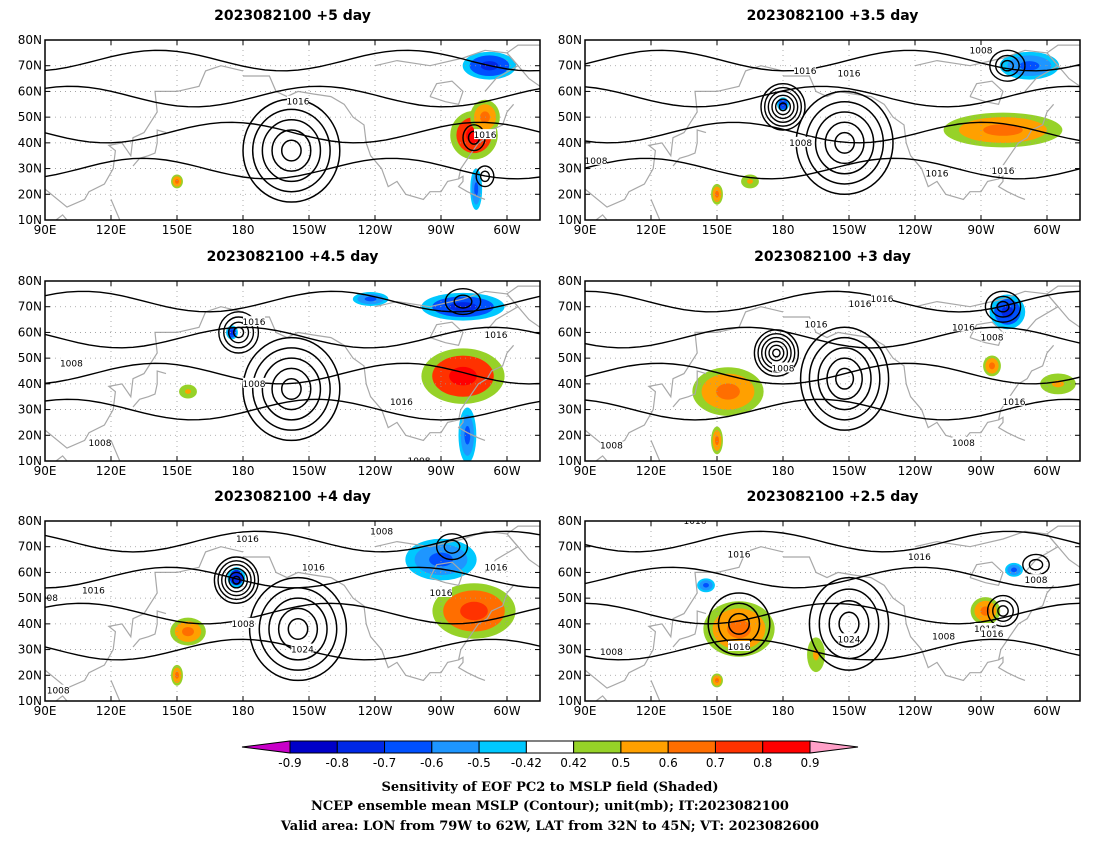 This screenshot has height=850, width=1100. I want to click on colorbar-tick-label: -0.8, so click(337, 763).